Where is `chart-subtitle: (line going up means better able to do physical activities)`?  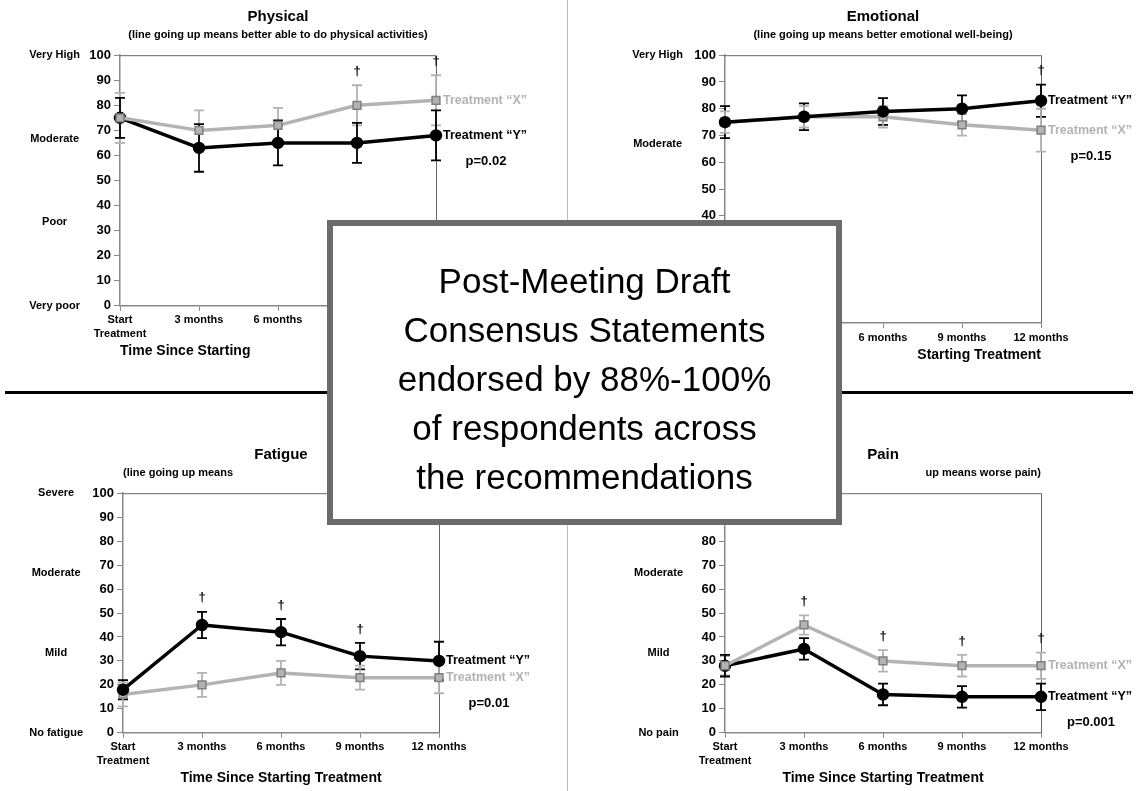 chart-subtitle: (line going up means better able to do physical activities) is located at coordinates (278, 33).